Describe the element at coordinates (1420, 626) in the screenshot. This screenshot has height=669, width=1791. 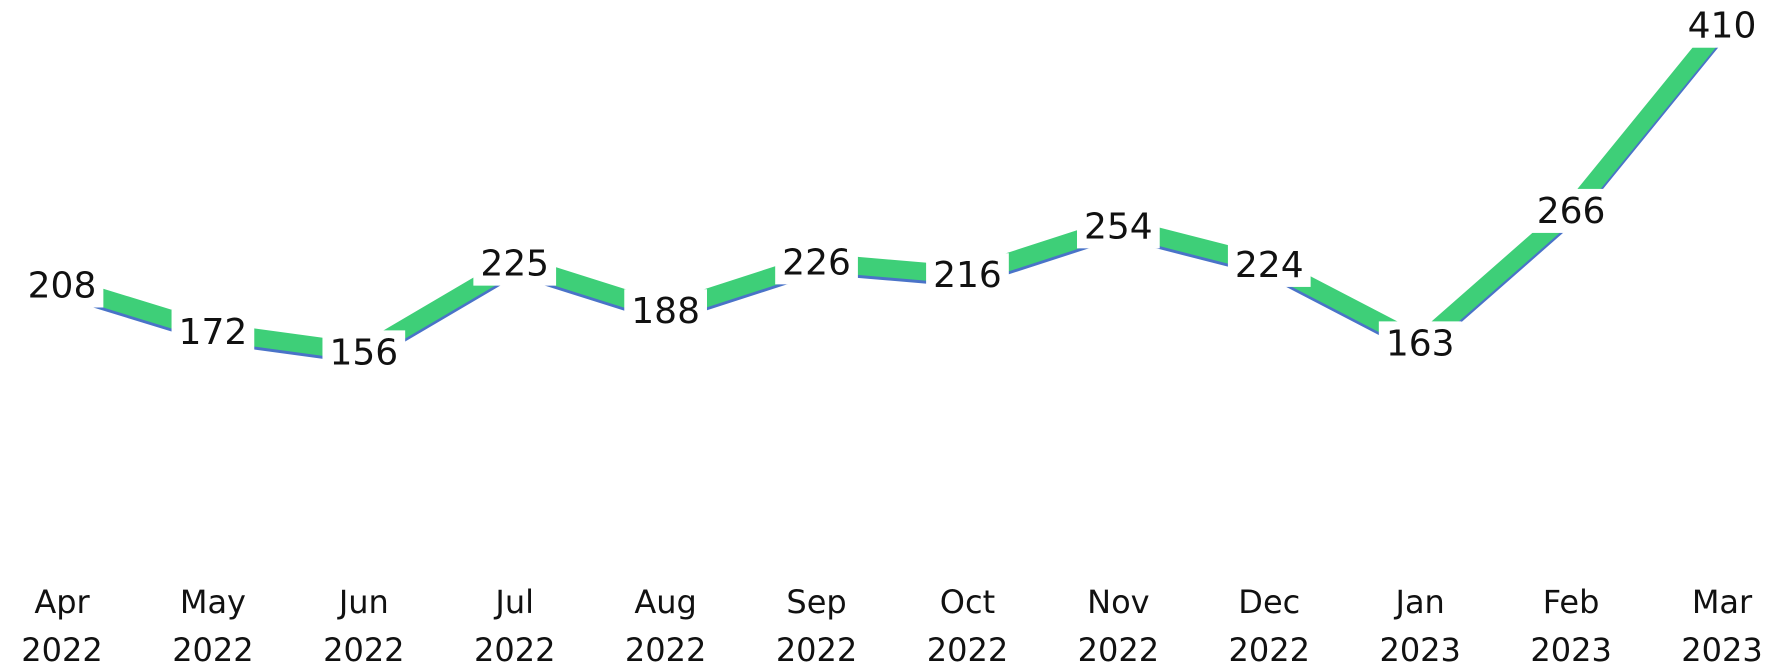
I see `x-tick-label: Jan 2023` at that location.